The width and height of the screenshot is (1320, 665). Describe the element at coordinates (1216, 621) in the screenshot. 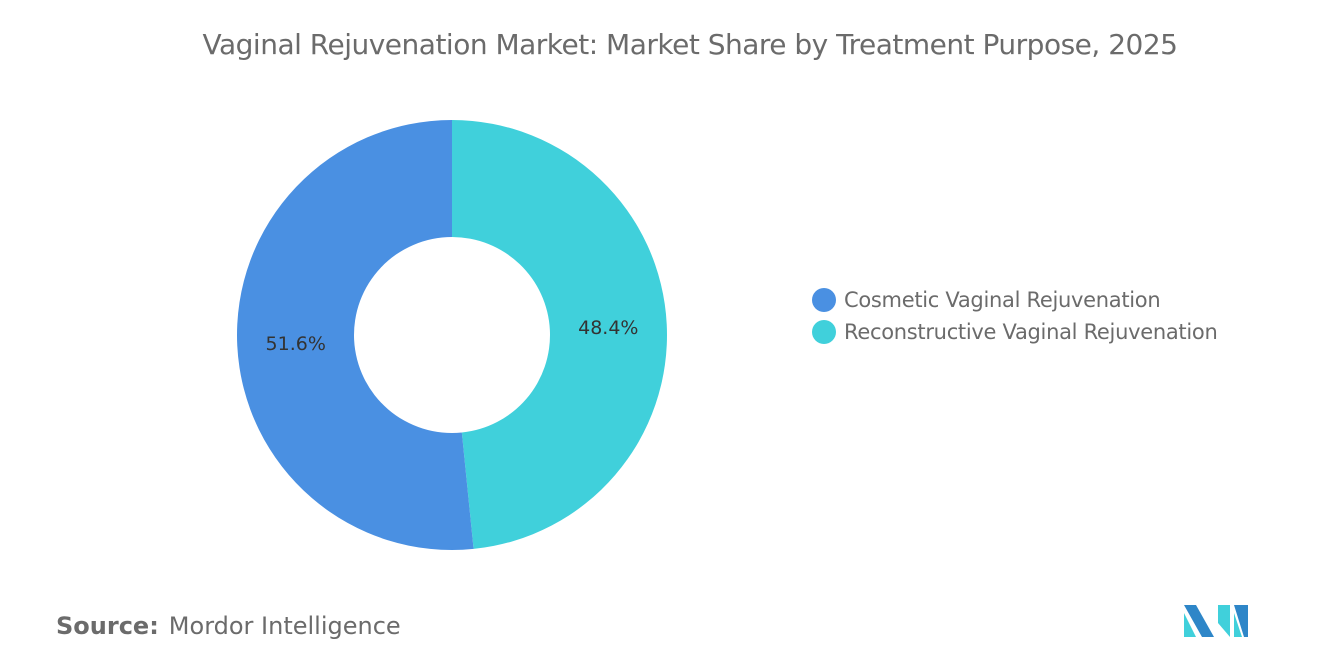

I see `mordor-intelligence-logo` at that location.